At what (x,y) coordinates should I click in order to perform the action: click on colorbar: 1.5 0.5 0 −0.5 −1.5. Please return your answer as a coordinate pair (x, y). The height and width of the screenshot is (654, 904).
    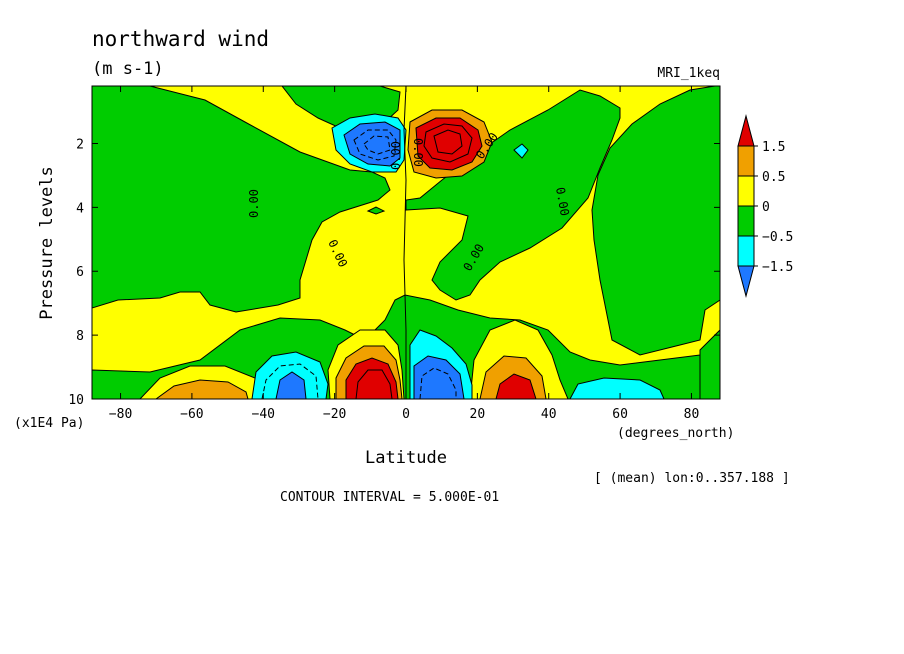
    Looking at the image, I should click on (765, 206).